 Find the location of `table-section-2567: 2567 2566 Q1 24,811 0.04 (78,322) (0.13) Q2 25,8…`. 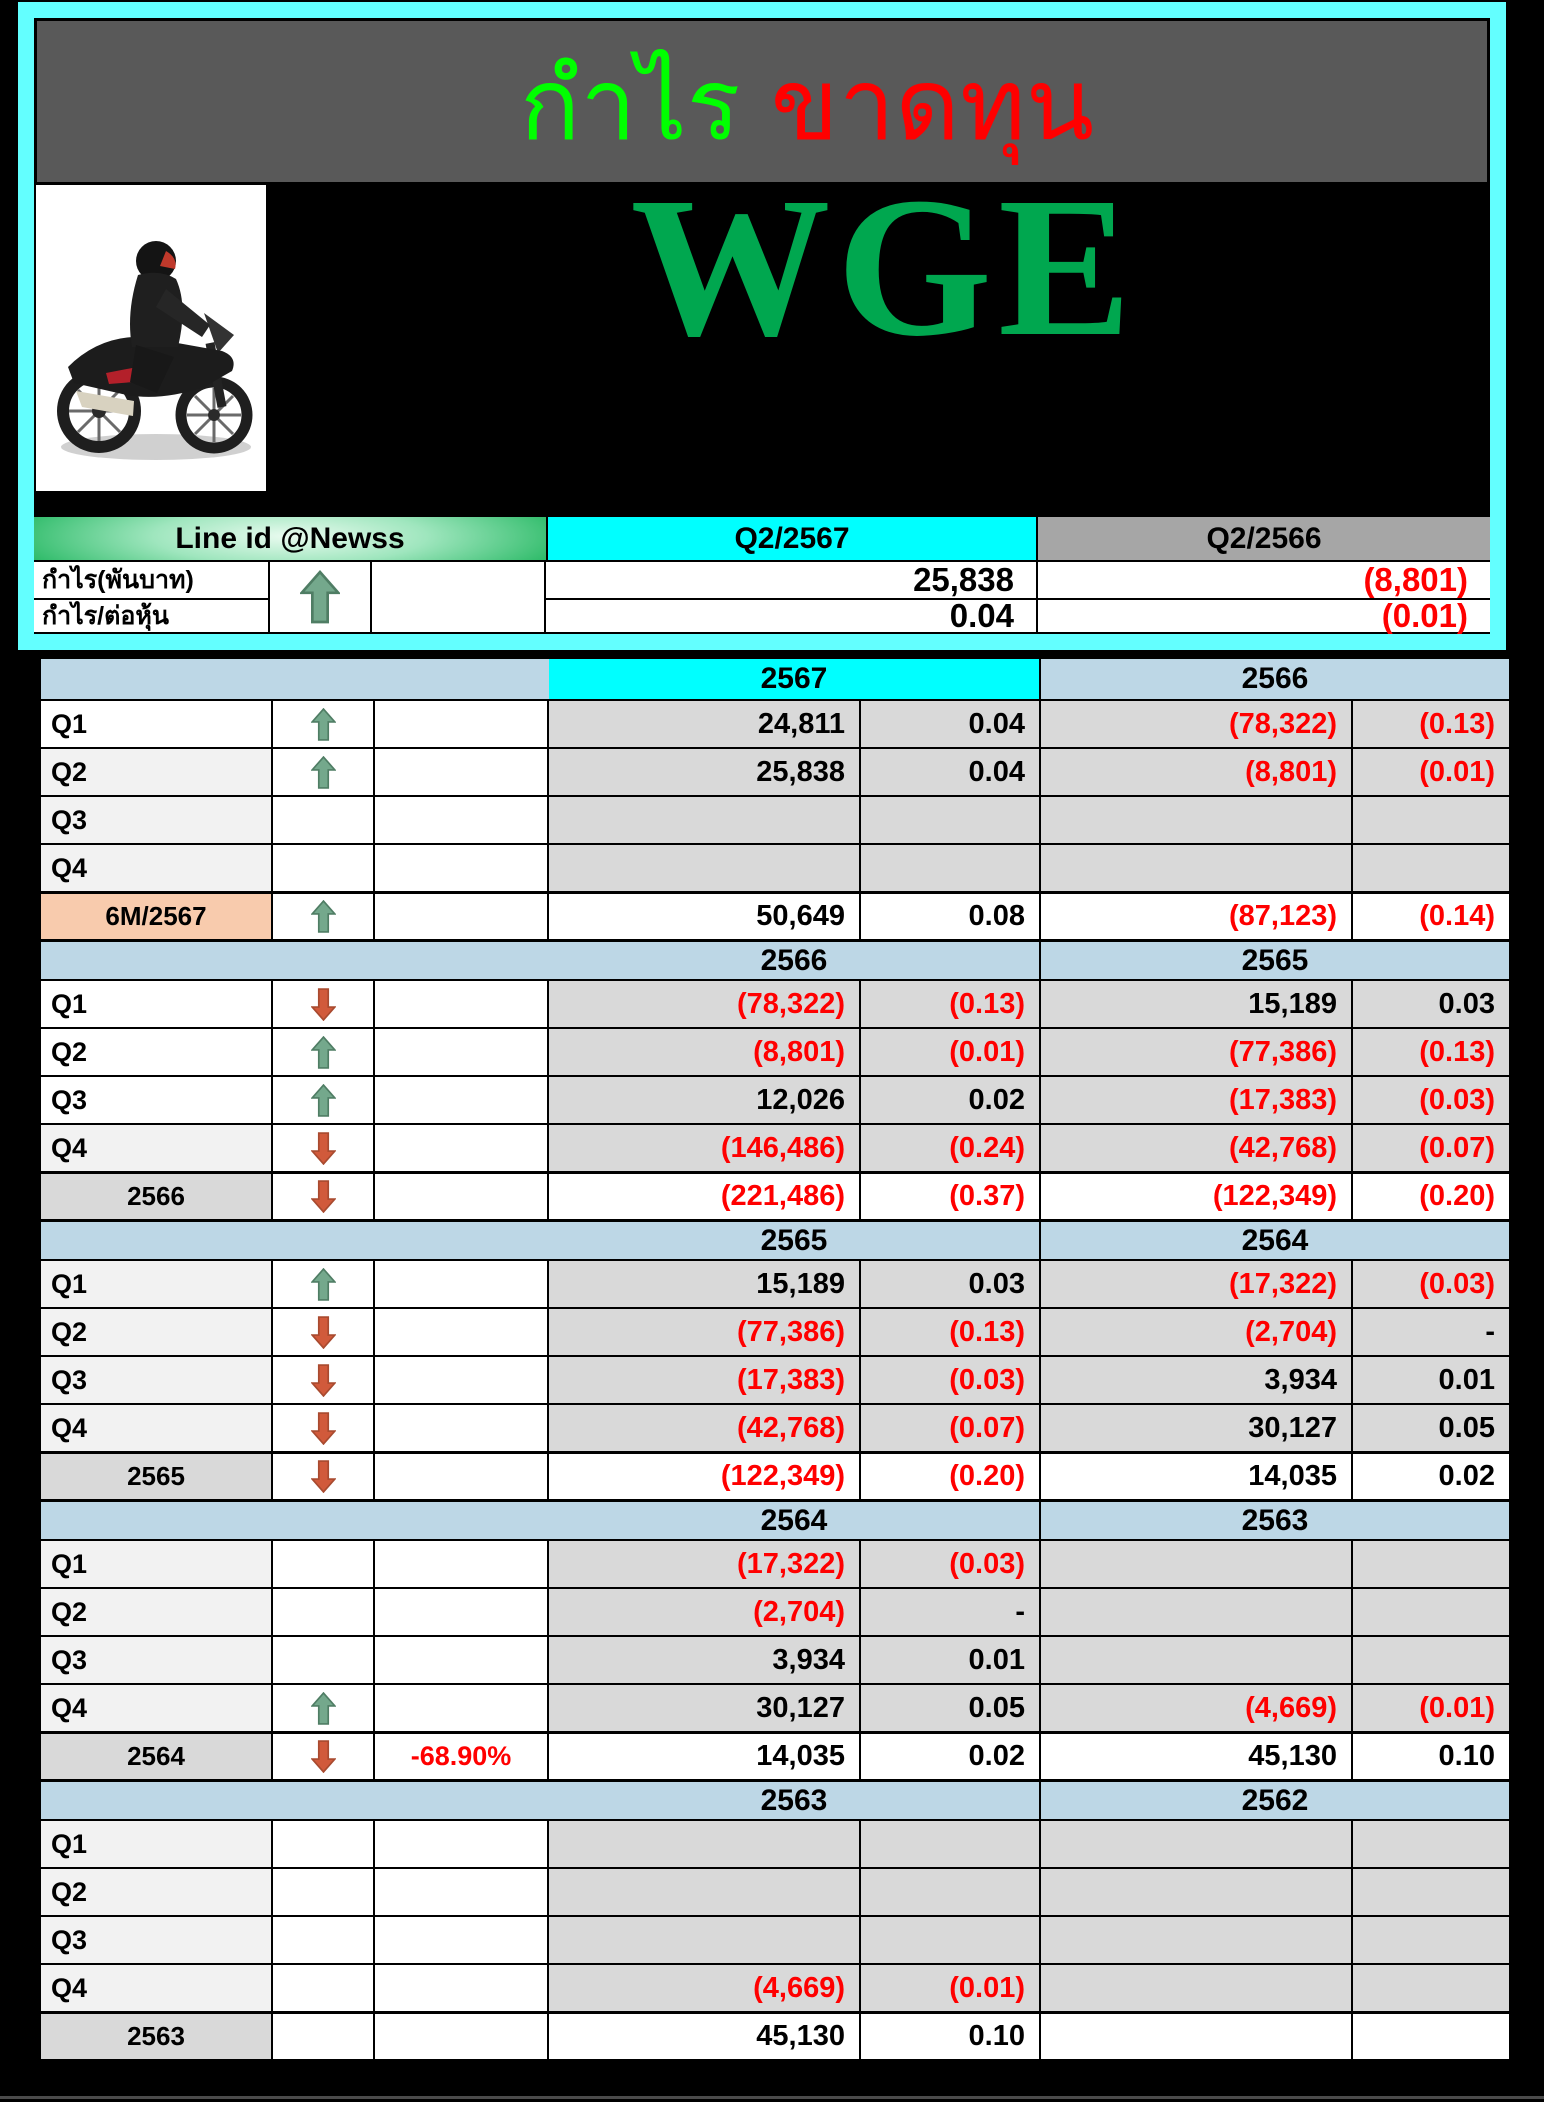

table-section-2567: 2567 2566 Q1 24,811 0.04 (78,322) (0.13) Q2 25,8… is located at coordinates (775, 799).